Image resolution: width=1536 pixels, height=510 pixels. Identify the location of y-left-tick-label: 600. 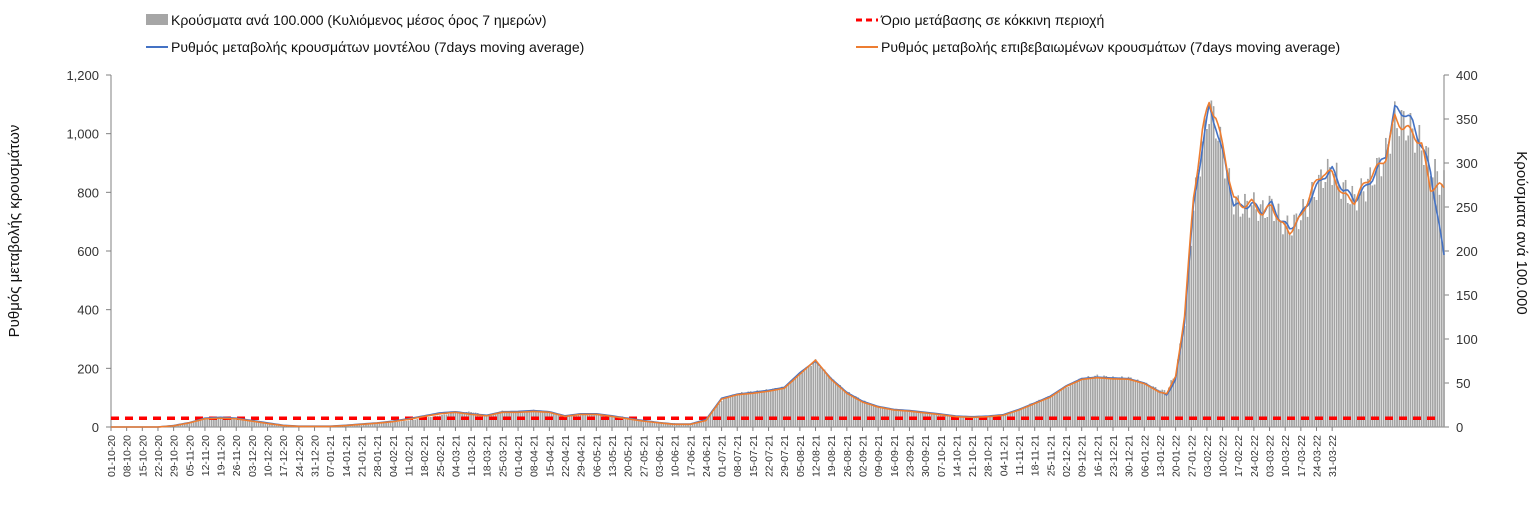
(88, 251).